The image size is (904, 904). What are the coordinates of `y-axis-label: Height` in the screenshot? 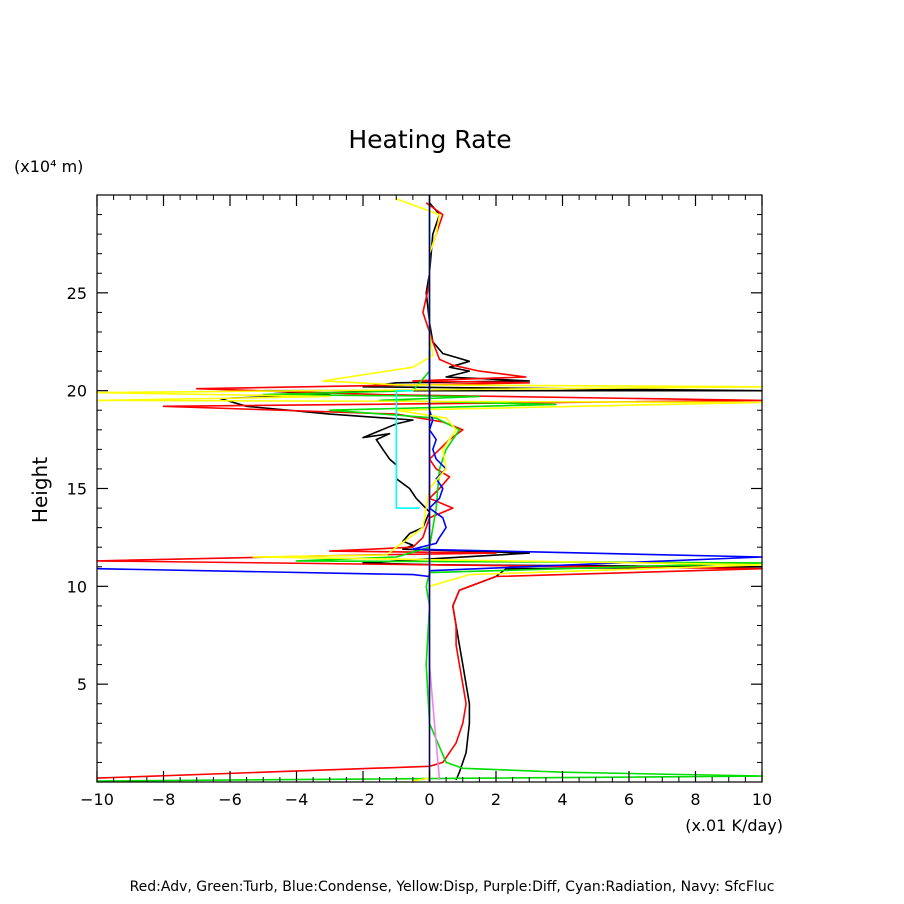 It's located at (40, 490).